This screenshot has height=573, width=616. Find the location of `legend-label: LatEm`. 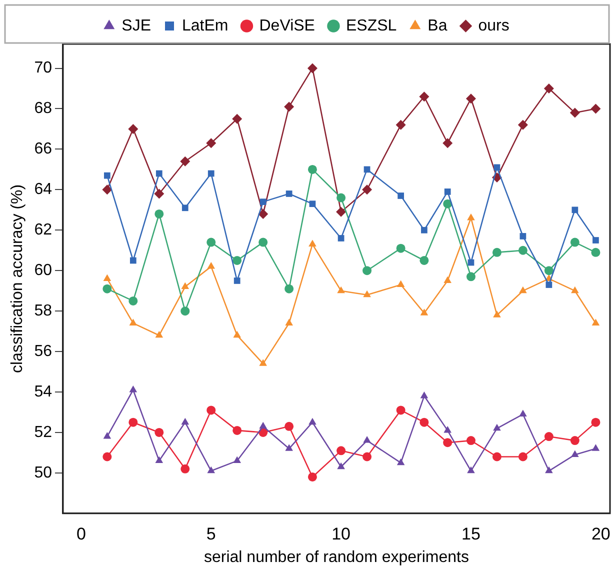

legend-label: LatEm is located at coordinates (205, 25).